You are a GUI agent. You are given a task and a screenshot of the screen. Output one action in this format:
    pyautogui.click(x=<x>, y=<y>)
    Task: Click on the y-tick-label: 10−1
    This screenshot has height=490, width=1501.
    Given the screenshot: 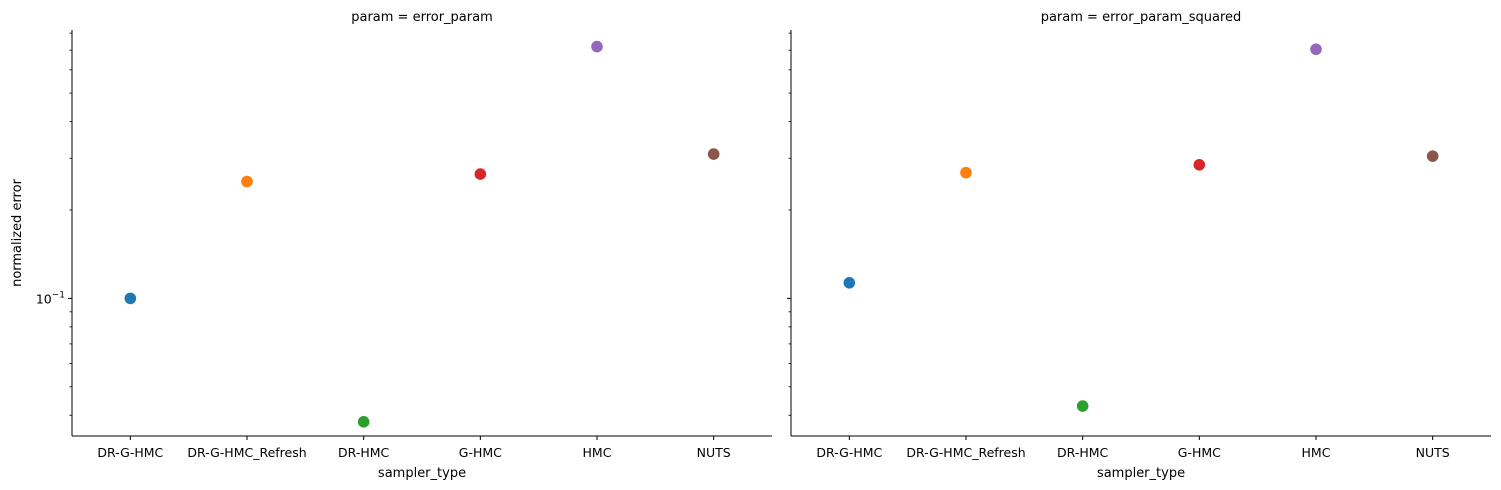 What is the action you would take?
    pyautogui.click(x=50, y=298)
    